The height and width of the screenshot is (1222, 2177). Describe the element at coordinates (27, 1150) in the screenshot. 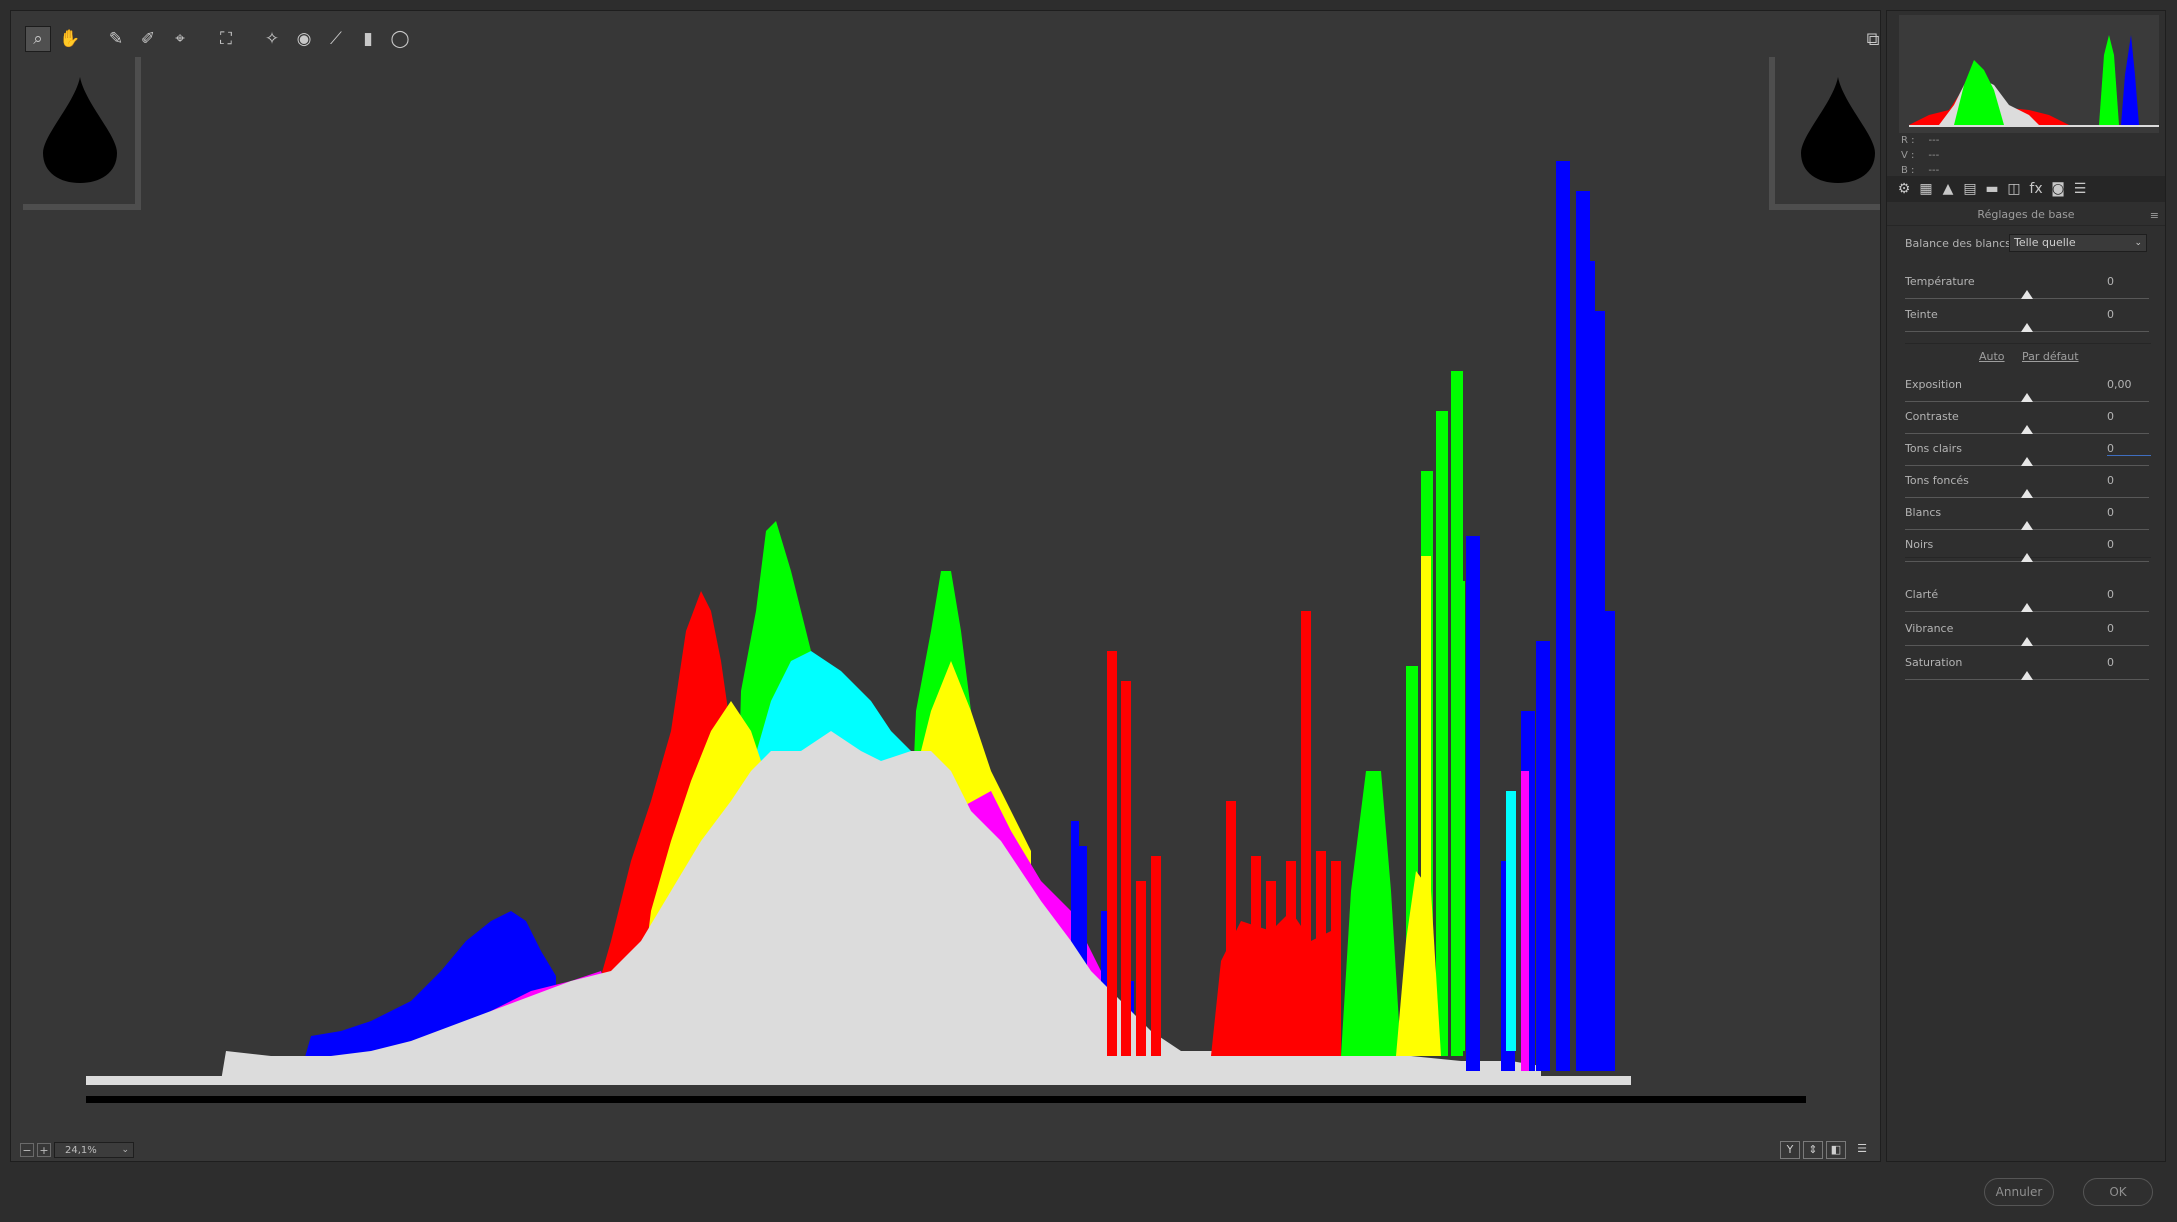

I see `zoom-out-button: −` at that location.